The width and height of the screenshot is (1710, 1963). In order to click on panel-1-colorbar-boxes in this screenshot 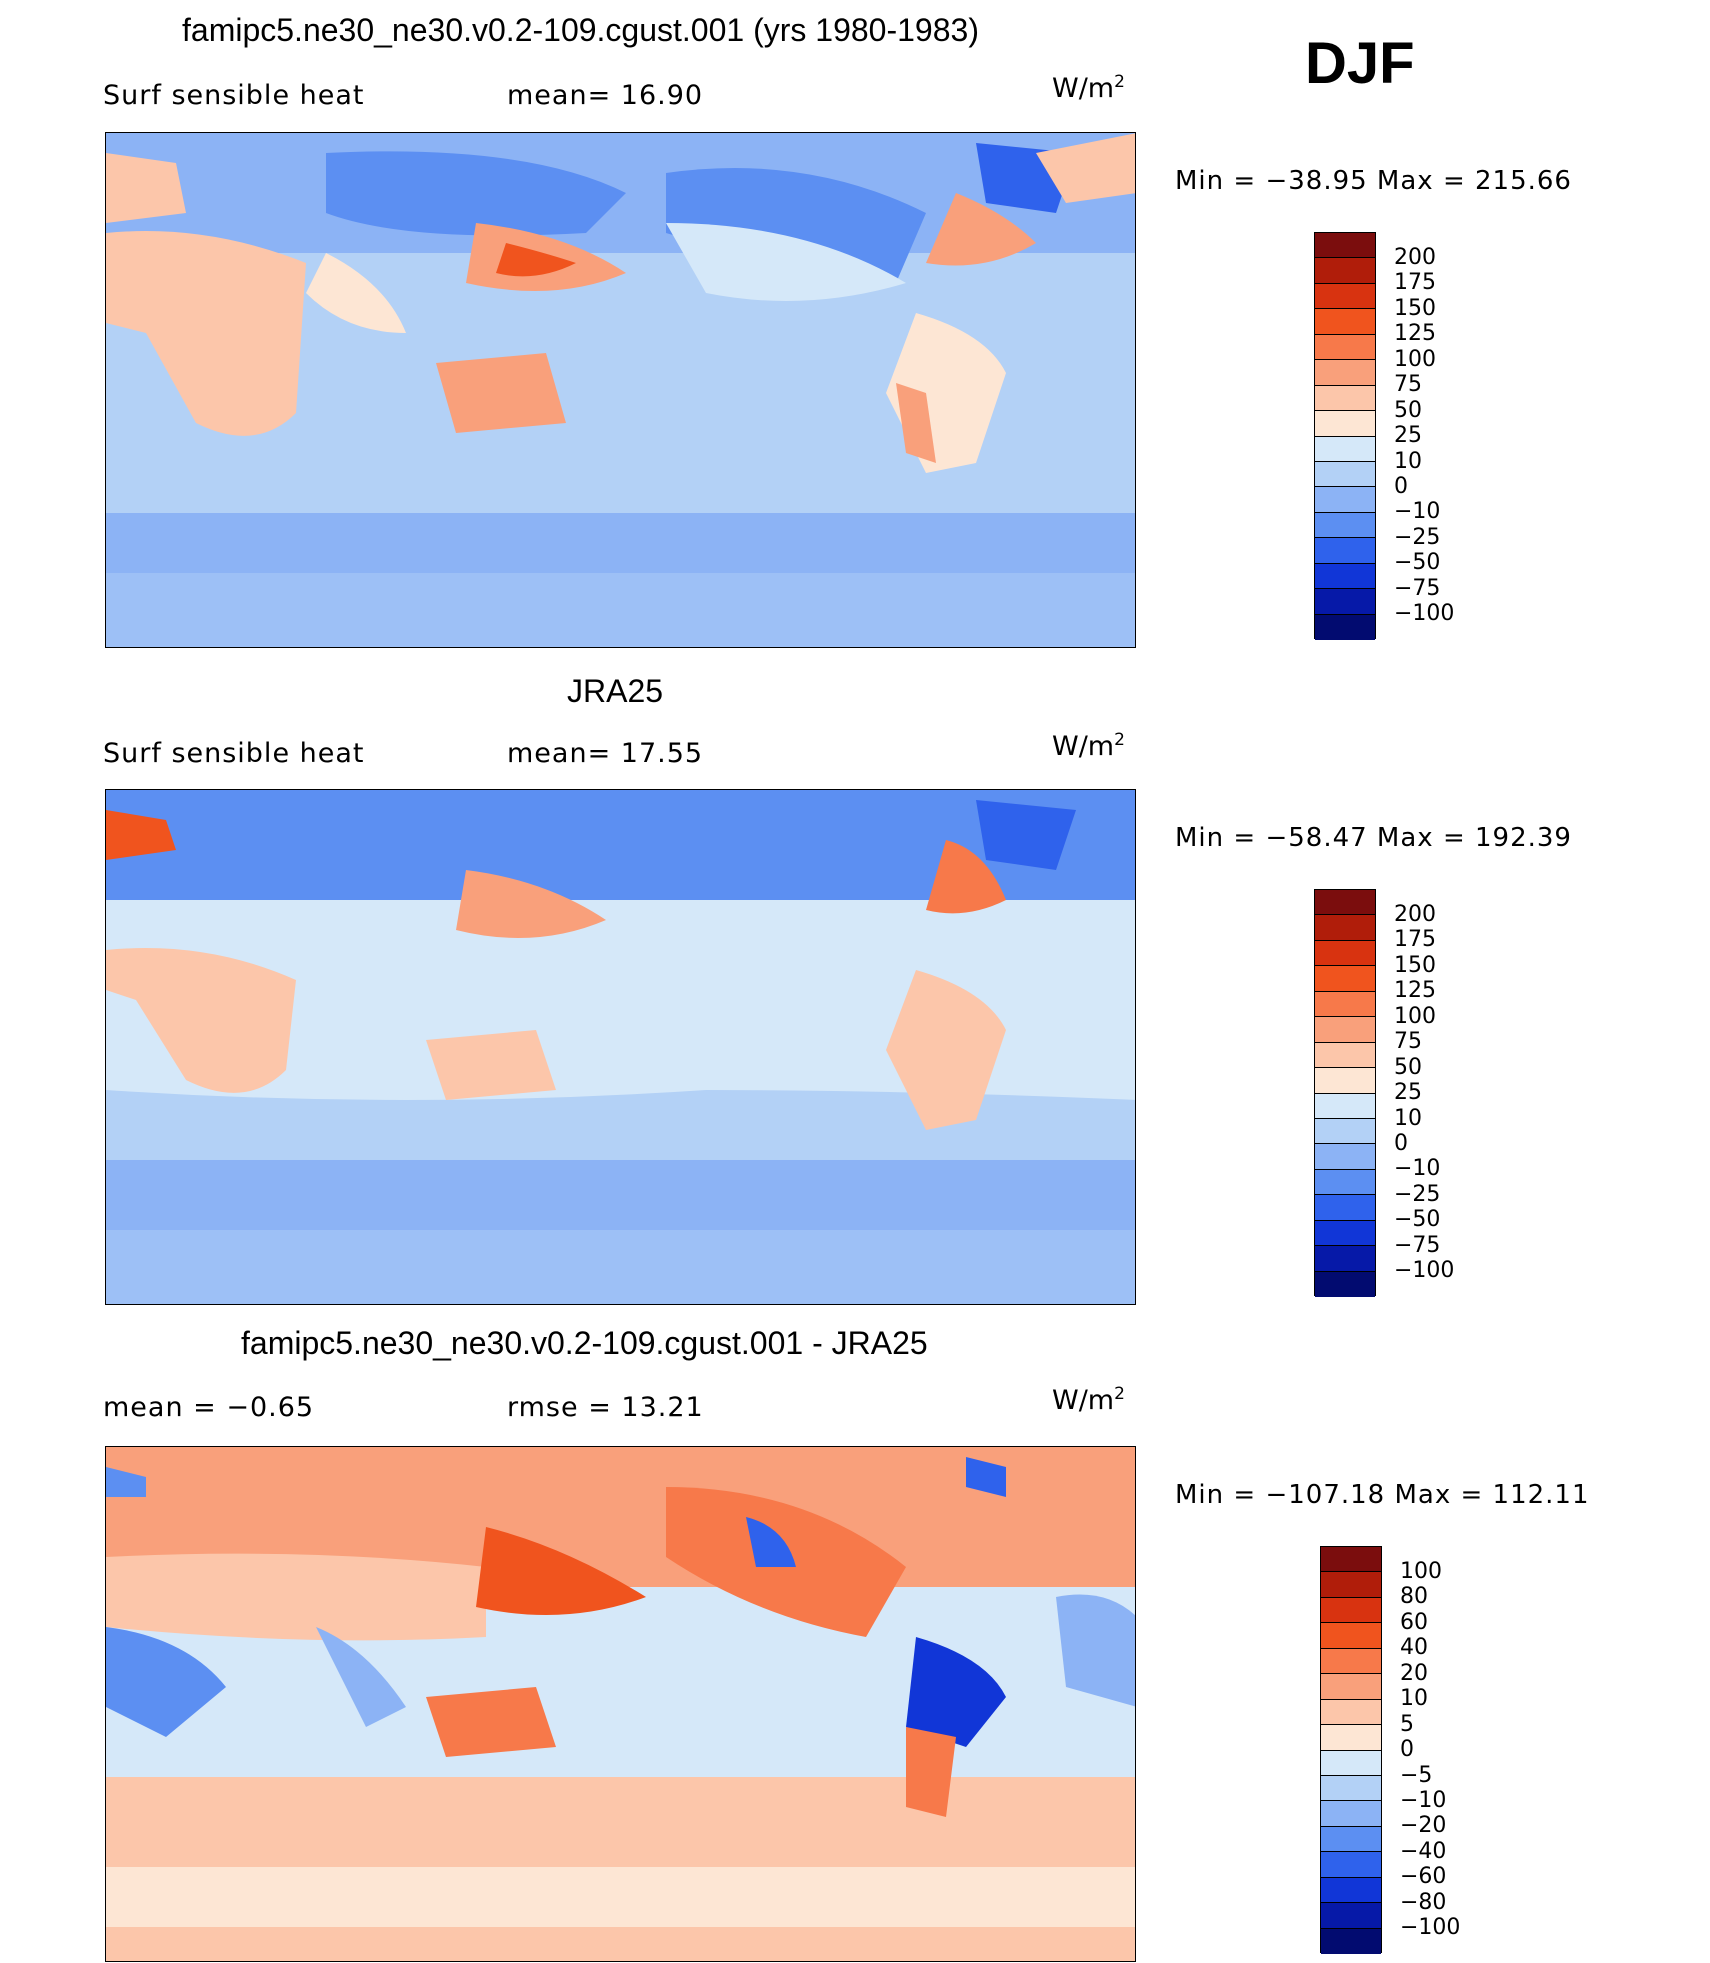, I will do `click(1345, 436)`.